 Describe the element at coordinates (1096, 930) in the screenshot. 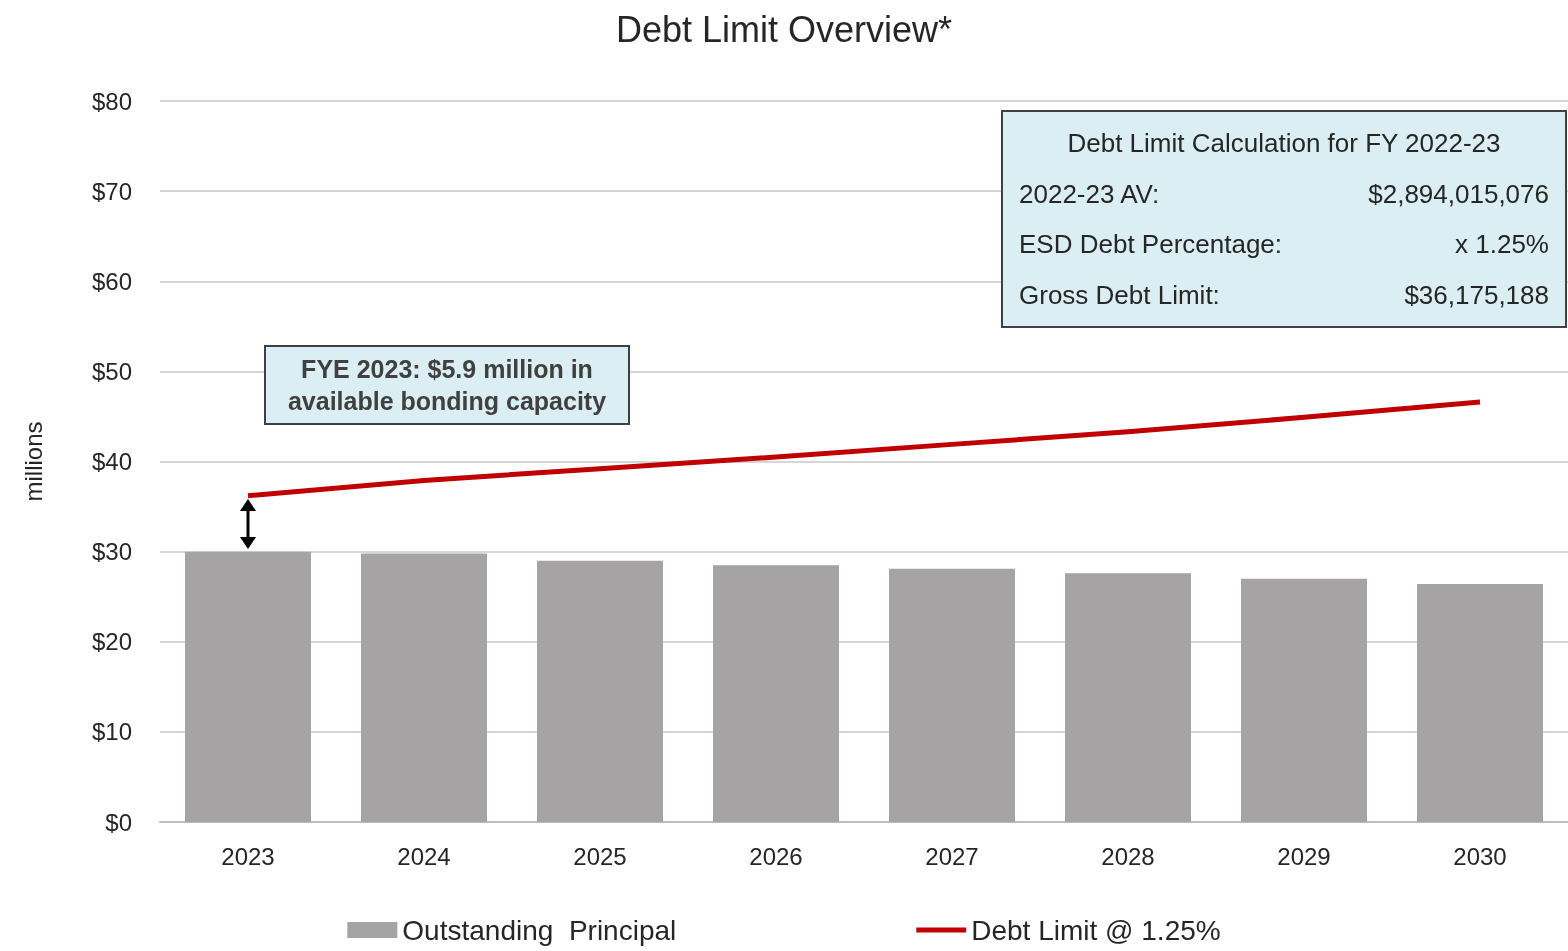

I see `legend-label: Debt Limit @ 1.25%` at that location.